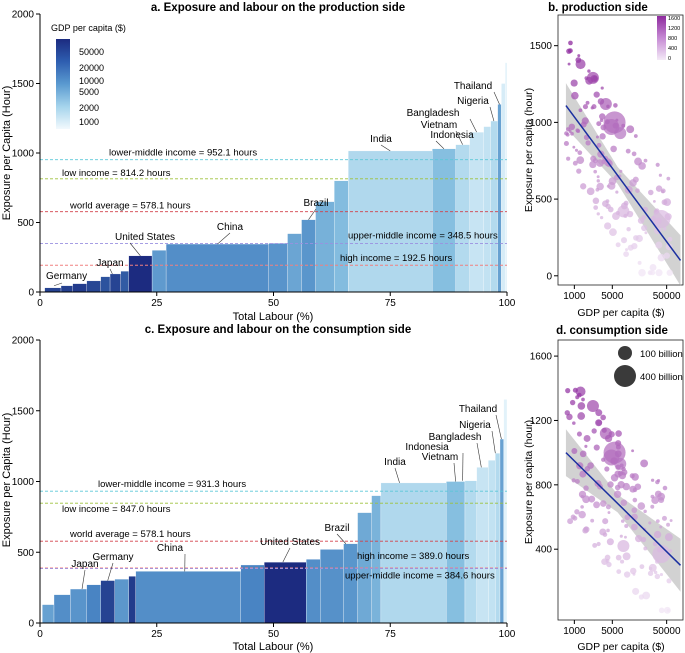 Image resolution: width=685 pixels, height=653 pixels. I want to click on legend-color-bar, so click(661, 38).